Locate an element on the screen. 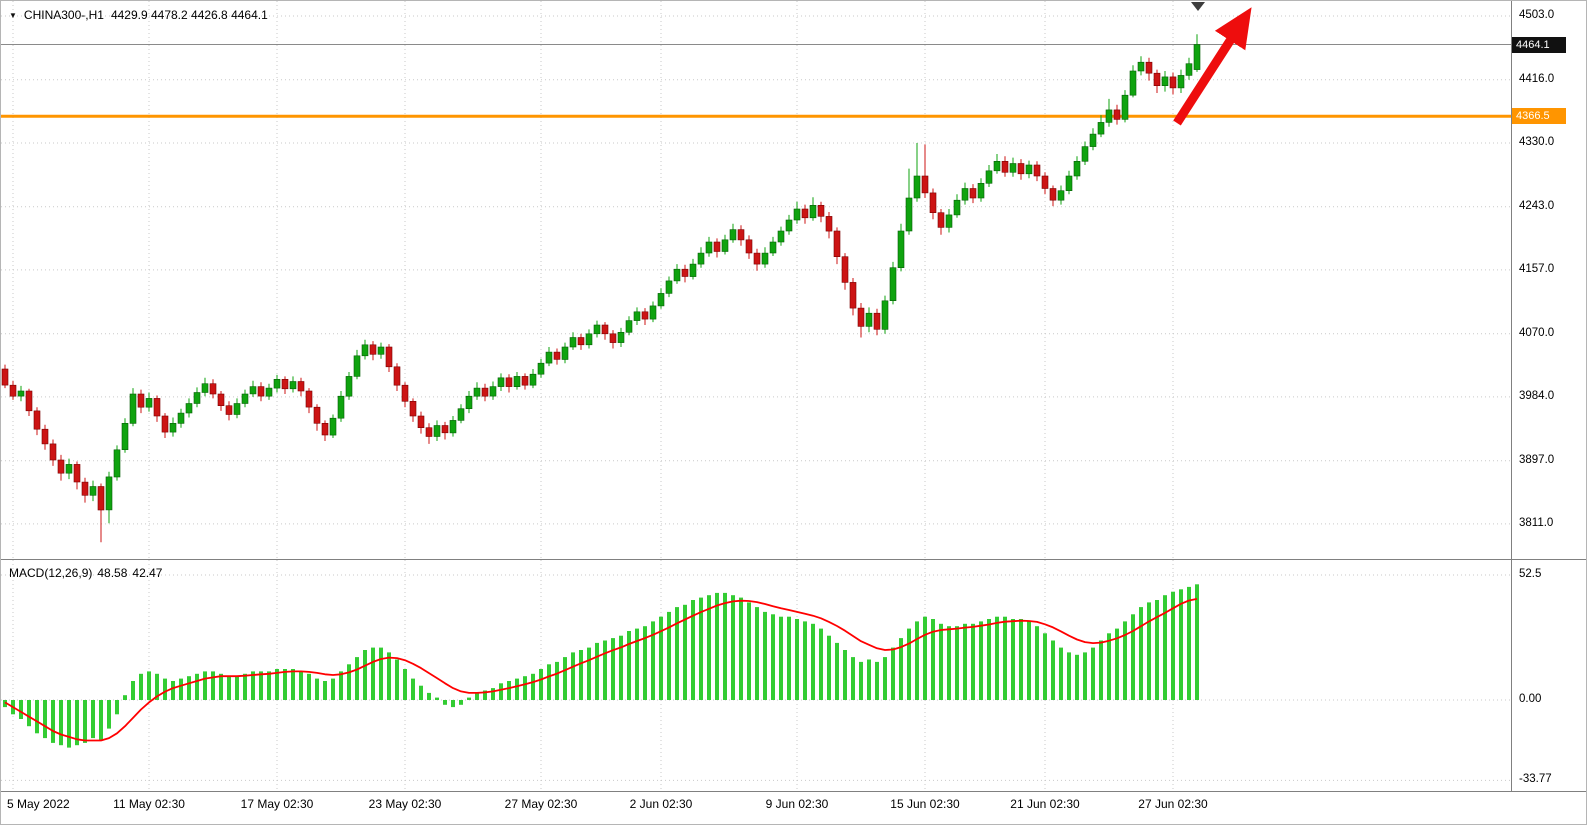 The image size is (1587, 825). price-tick-label: 3984.0 is located at coordinates (1537, 395).